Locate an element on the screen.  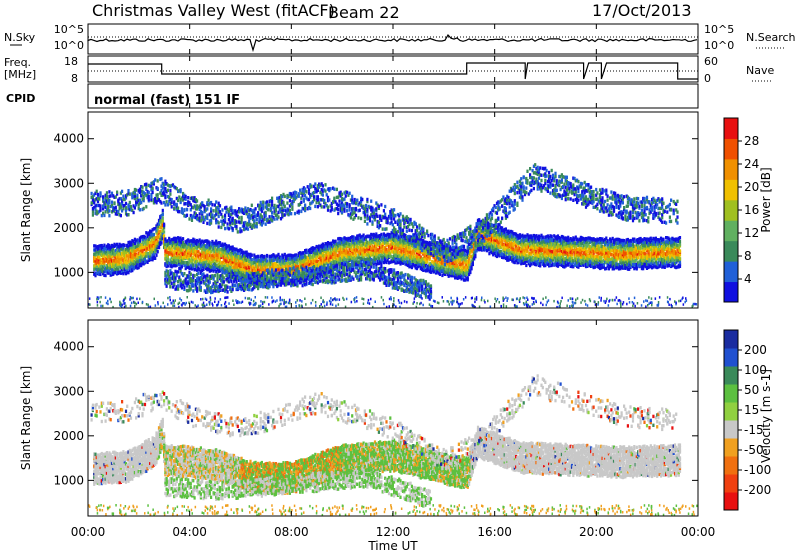
power-colorbar-tick-label: 16 is located at coordinates (751, 210).